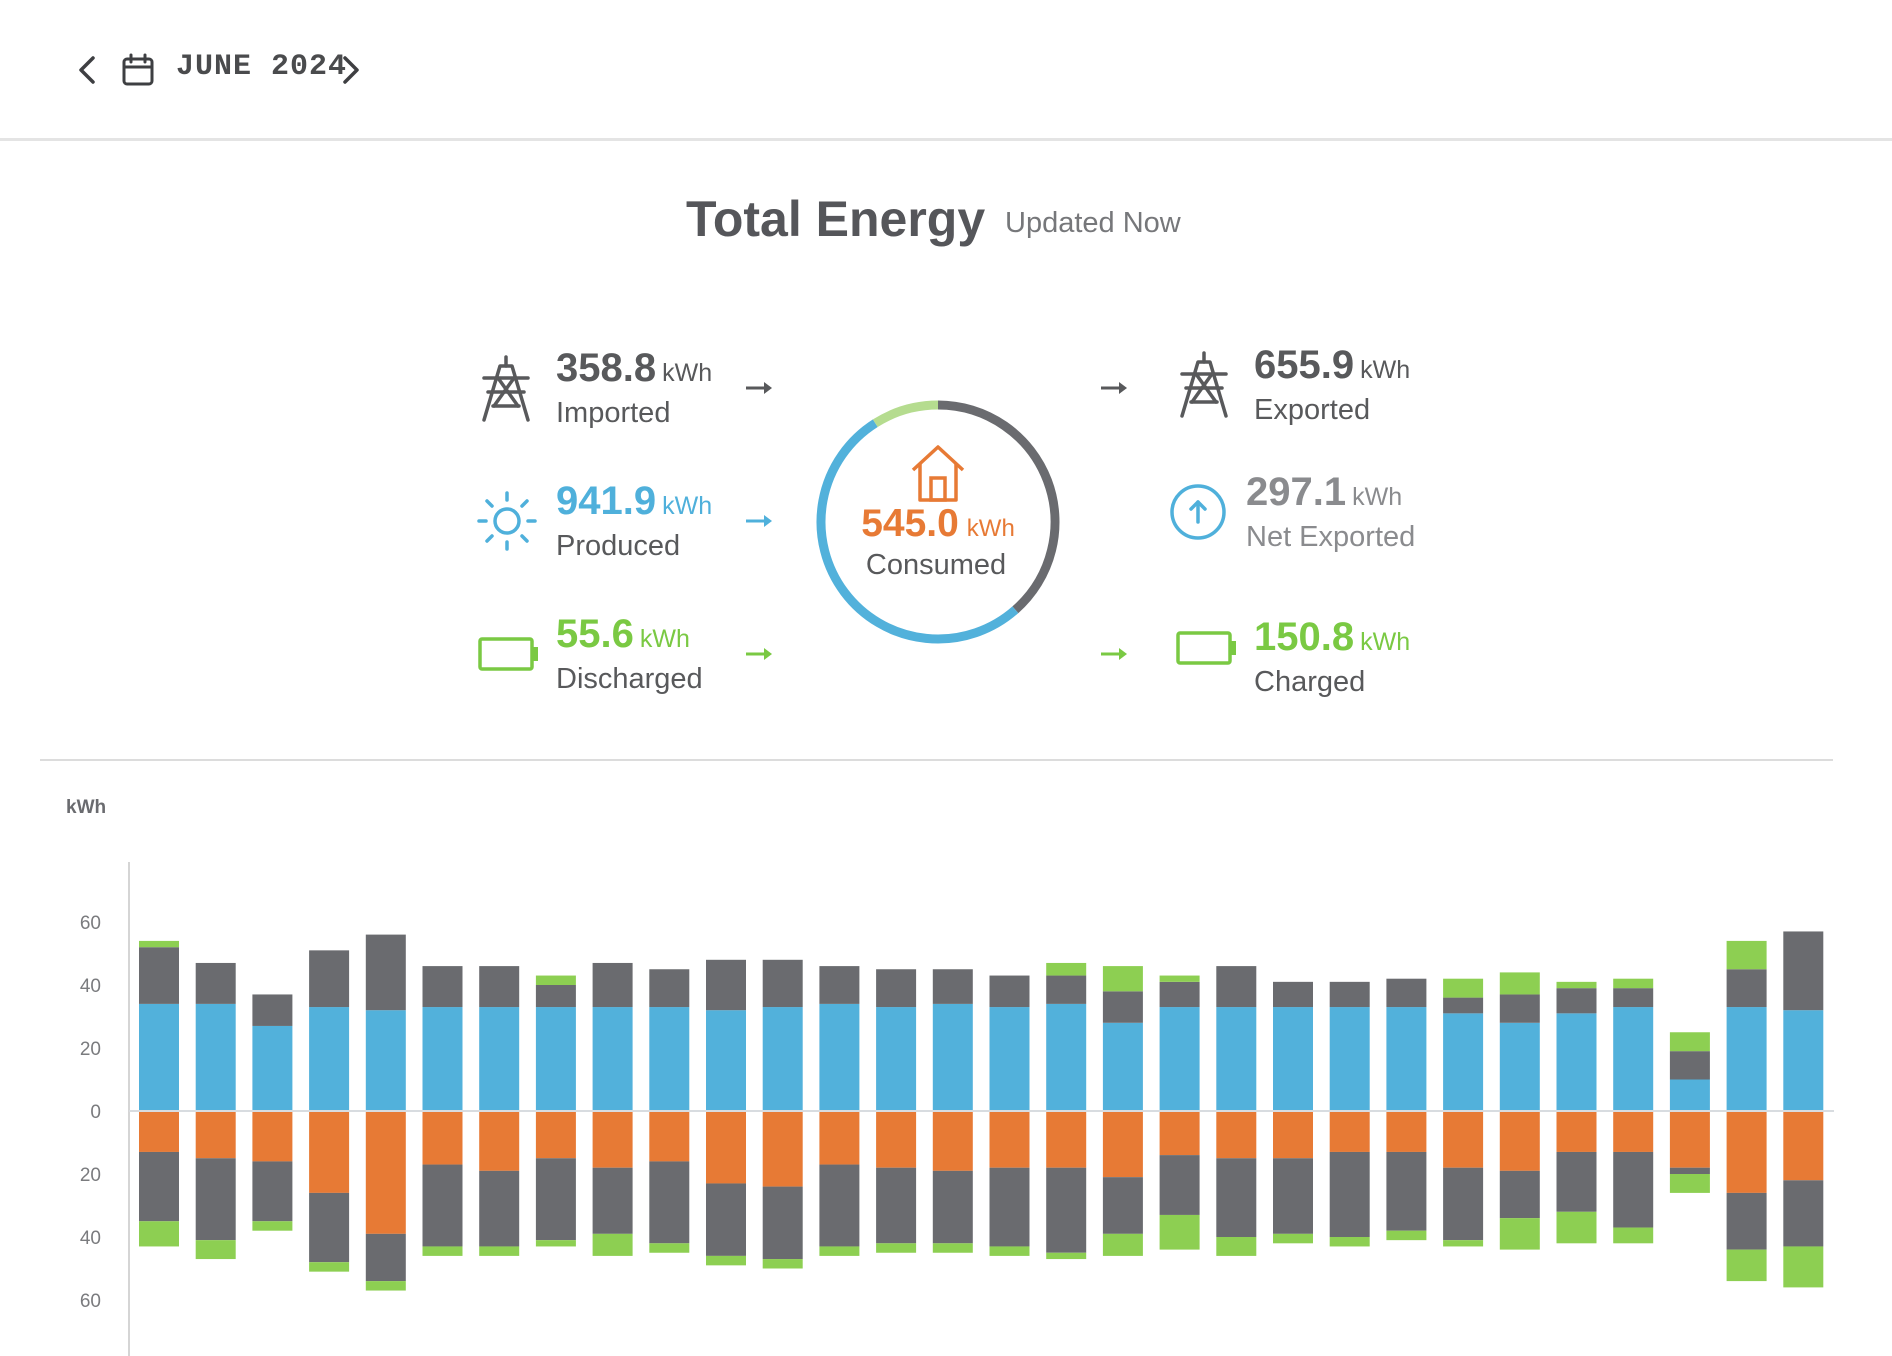 Image resolution: width=1892 pixels, height=1356 pixels. I want to click on calendar-icon, so click(138, 70).